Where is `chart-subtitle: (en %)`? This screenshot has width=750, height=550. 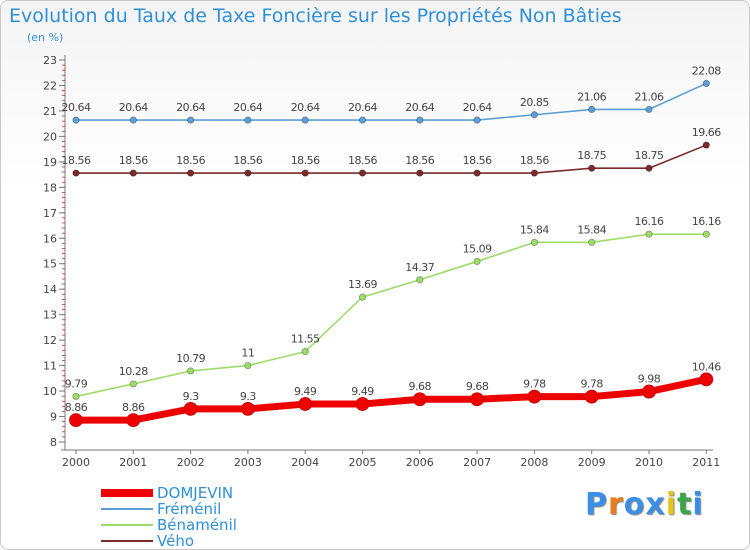 chart-subtitle: (en %) is located at coordinates (45, 37).